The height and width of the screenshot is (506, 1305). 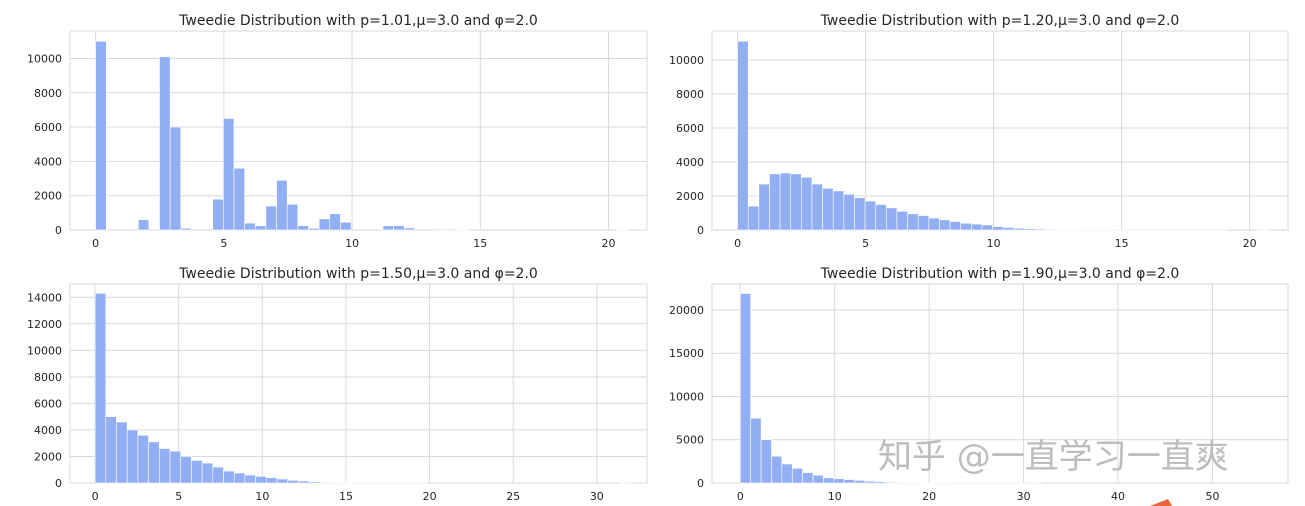 What do you see at coordinates (1250, 243) in the screenshot?
I see `x-tick-label: 20` at bounding box center [1250, 243].